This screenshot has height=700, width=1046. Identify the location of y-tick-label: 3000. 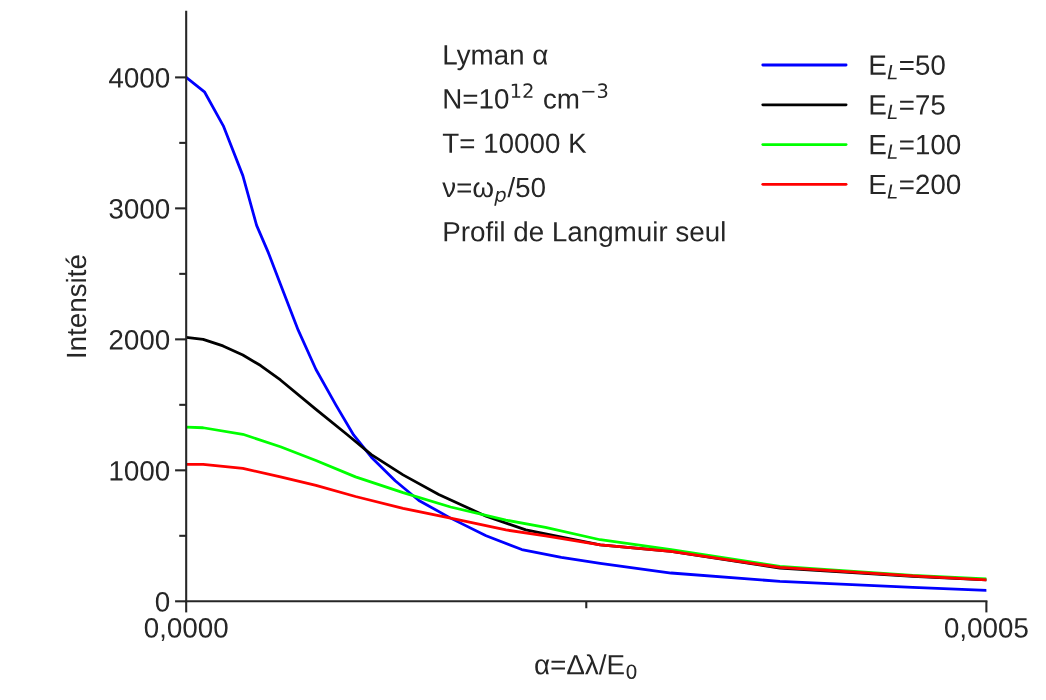
(139, 209).